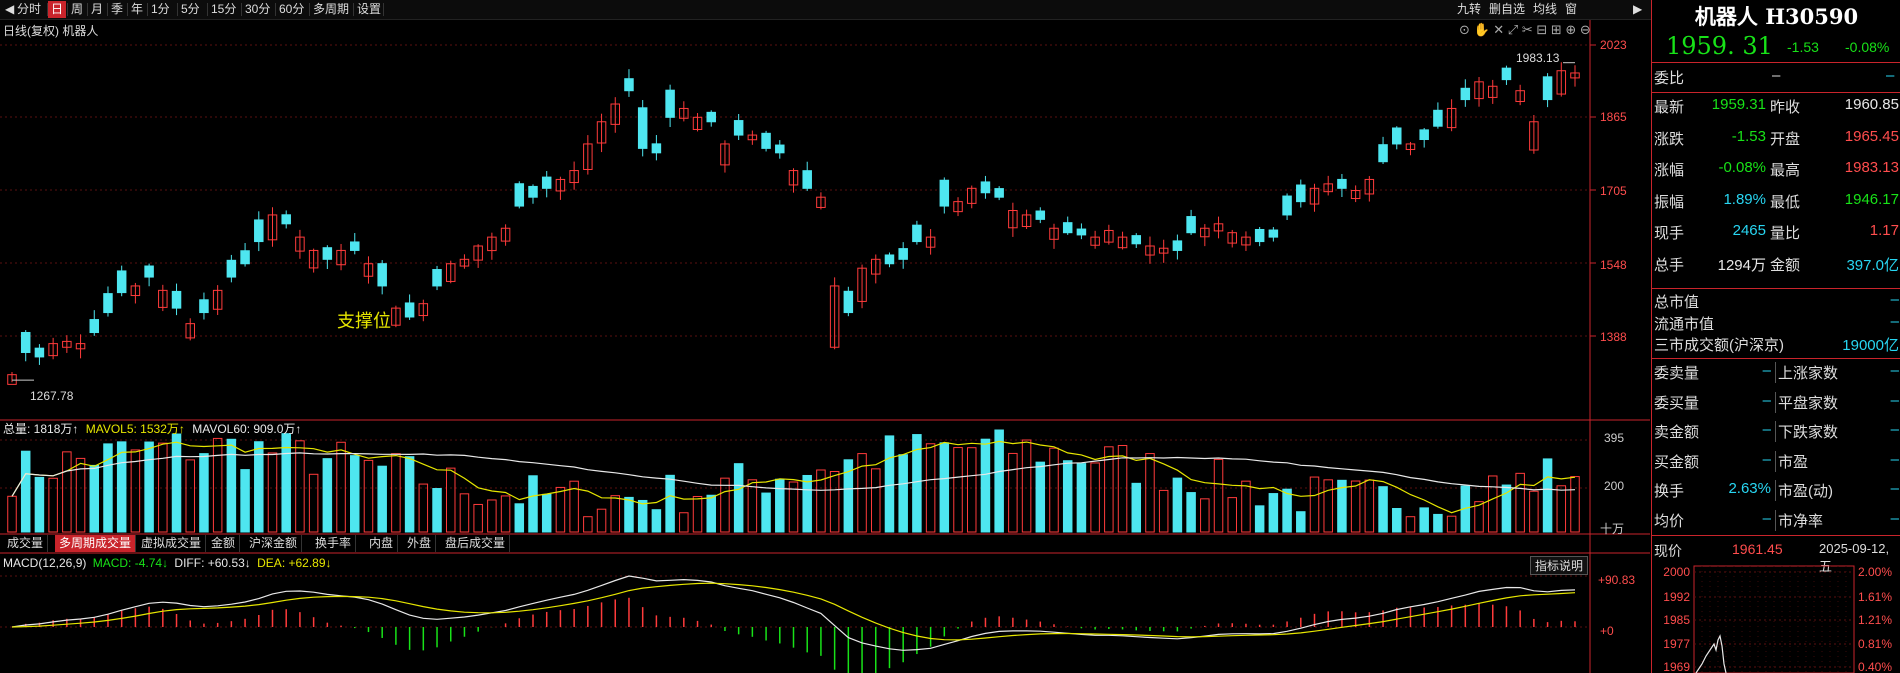 Image resolution: width=1900 pixels, height=673 pixels. I want to click on sub-tab-1: 多周期成交量, so click(96, 543).